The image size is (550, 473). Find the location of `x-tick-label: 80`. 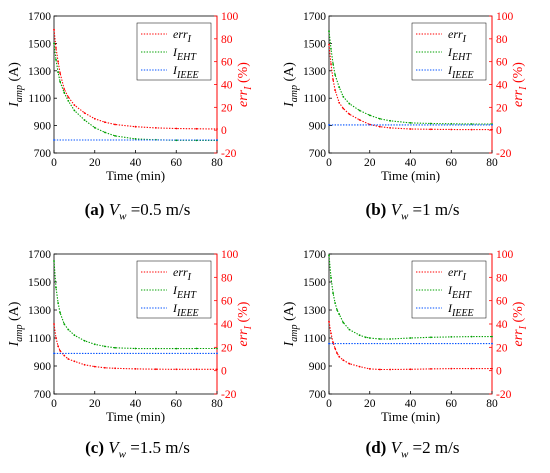

x-tick-label: 80 is located at coordinates (492, 404).